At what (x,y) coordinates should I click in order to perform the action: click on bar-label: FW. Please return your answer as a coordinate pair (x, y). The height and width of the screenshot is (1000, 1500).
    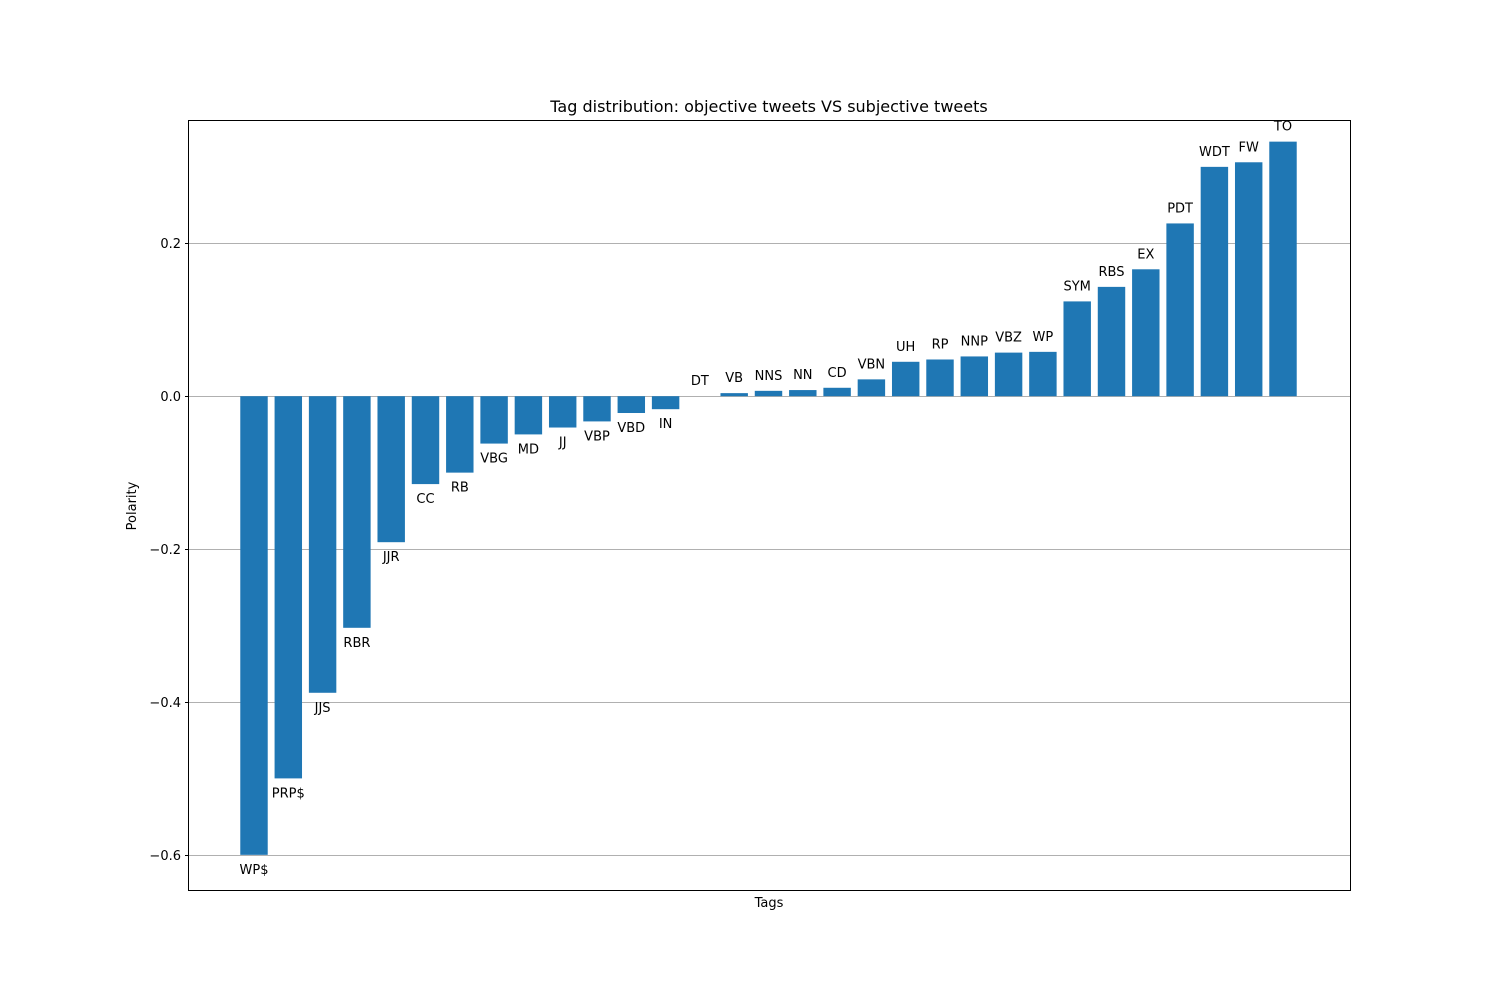
    Looking at the image, I should click on (1249, 147).